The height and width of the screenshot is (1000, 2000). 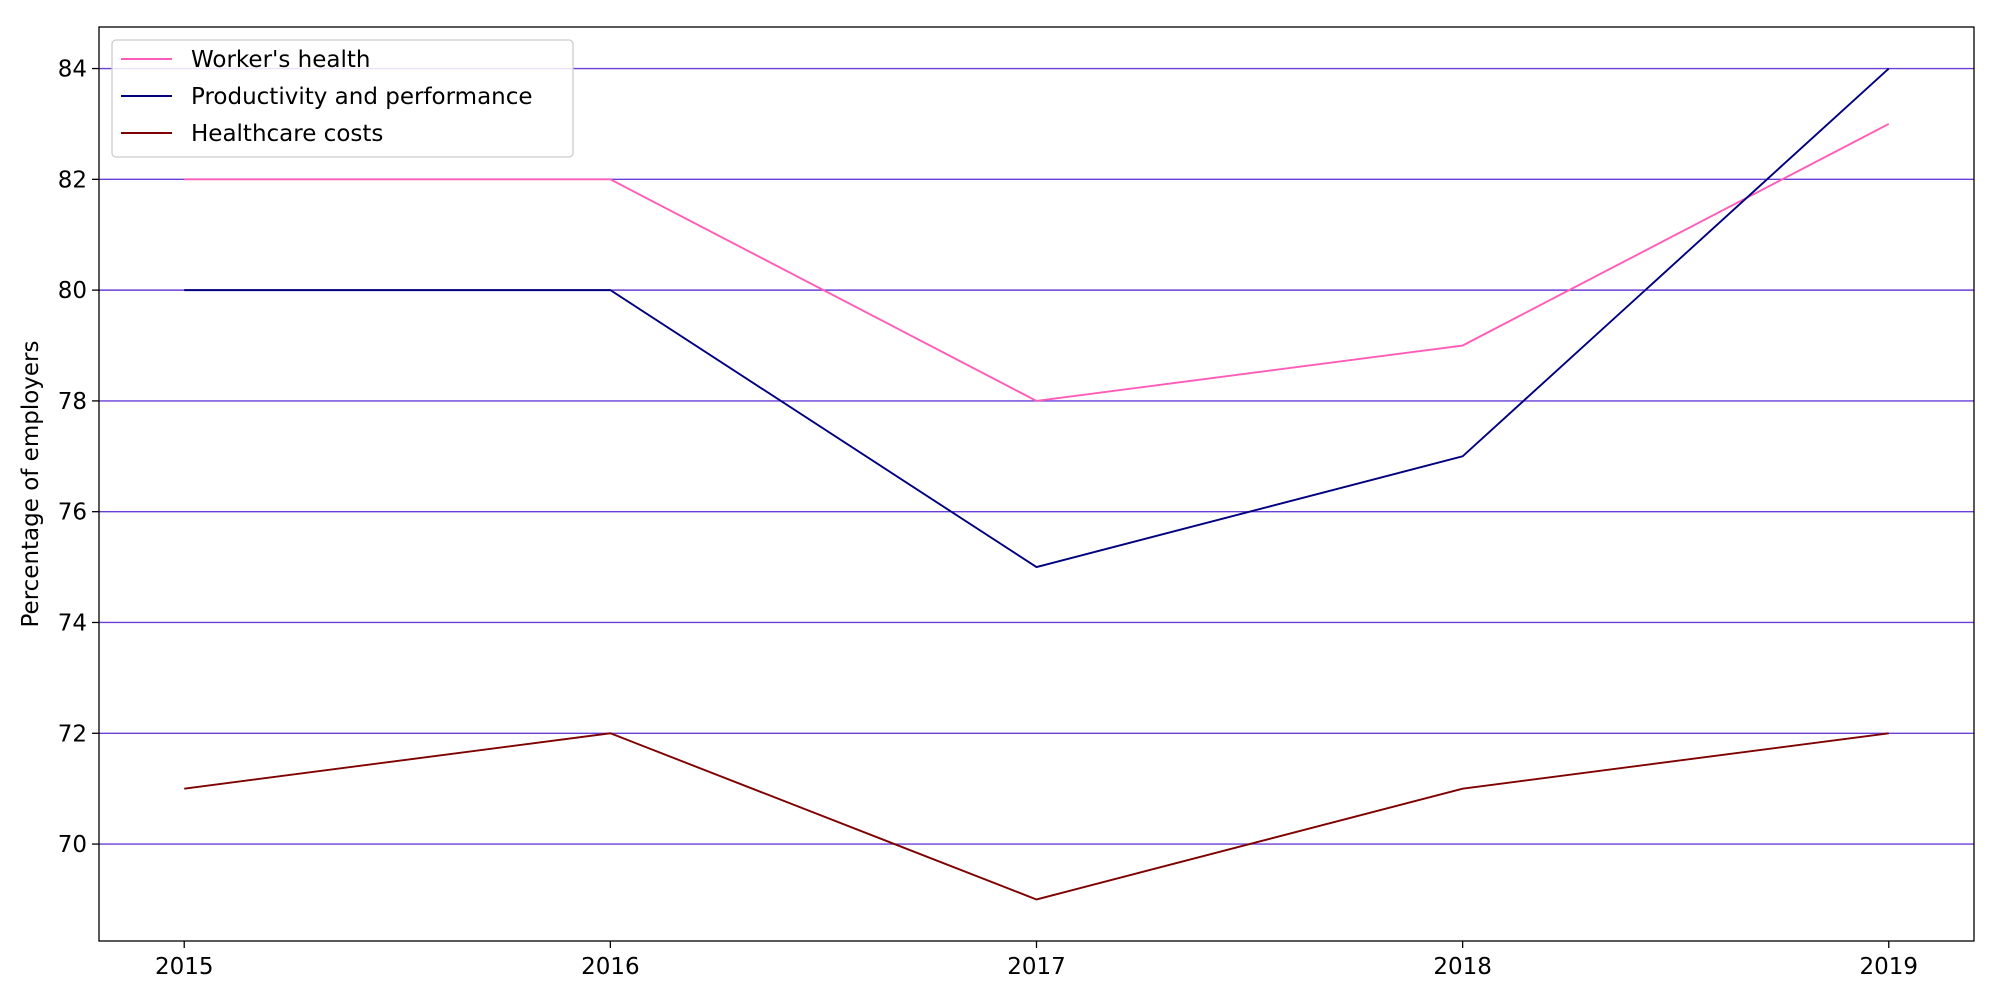 I want to click on legend-label-0: Worker's health, so click(x=280, y=60).